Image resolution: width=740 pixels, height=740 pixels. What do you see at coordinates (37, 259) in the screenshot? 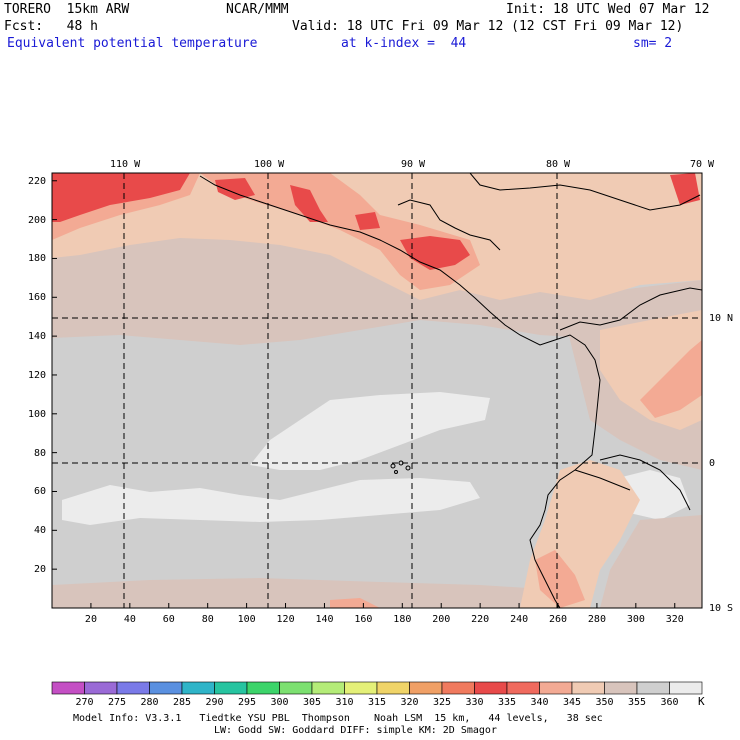
I see `y-tick-label: 180` at bounding box center [37, 259].